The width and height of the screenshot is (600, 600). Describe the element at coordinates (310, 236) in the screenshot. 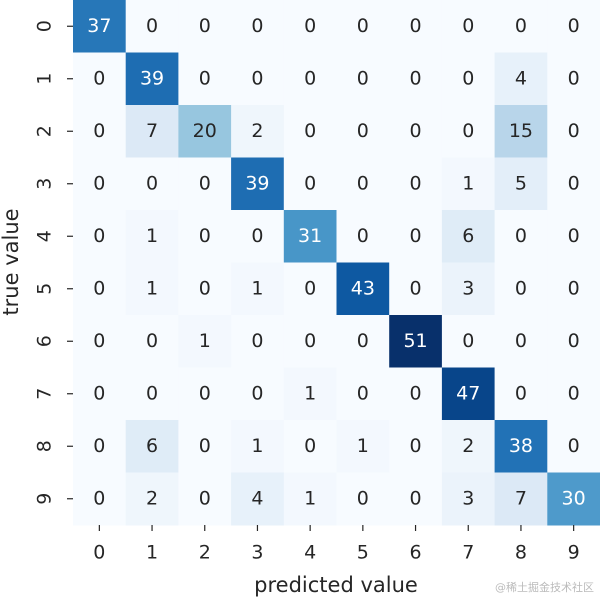

I see `cell-label: 31` at that location.